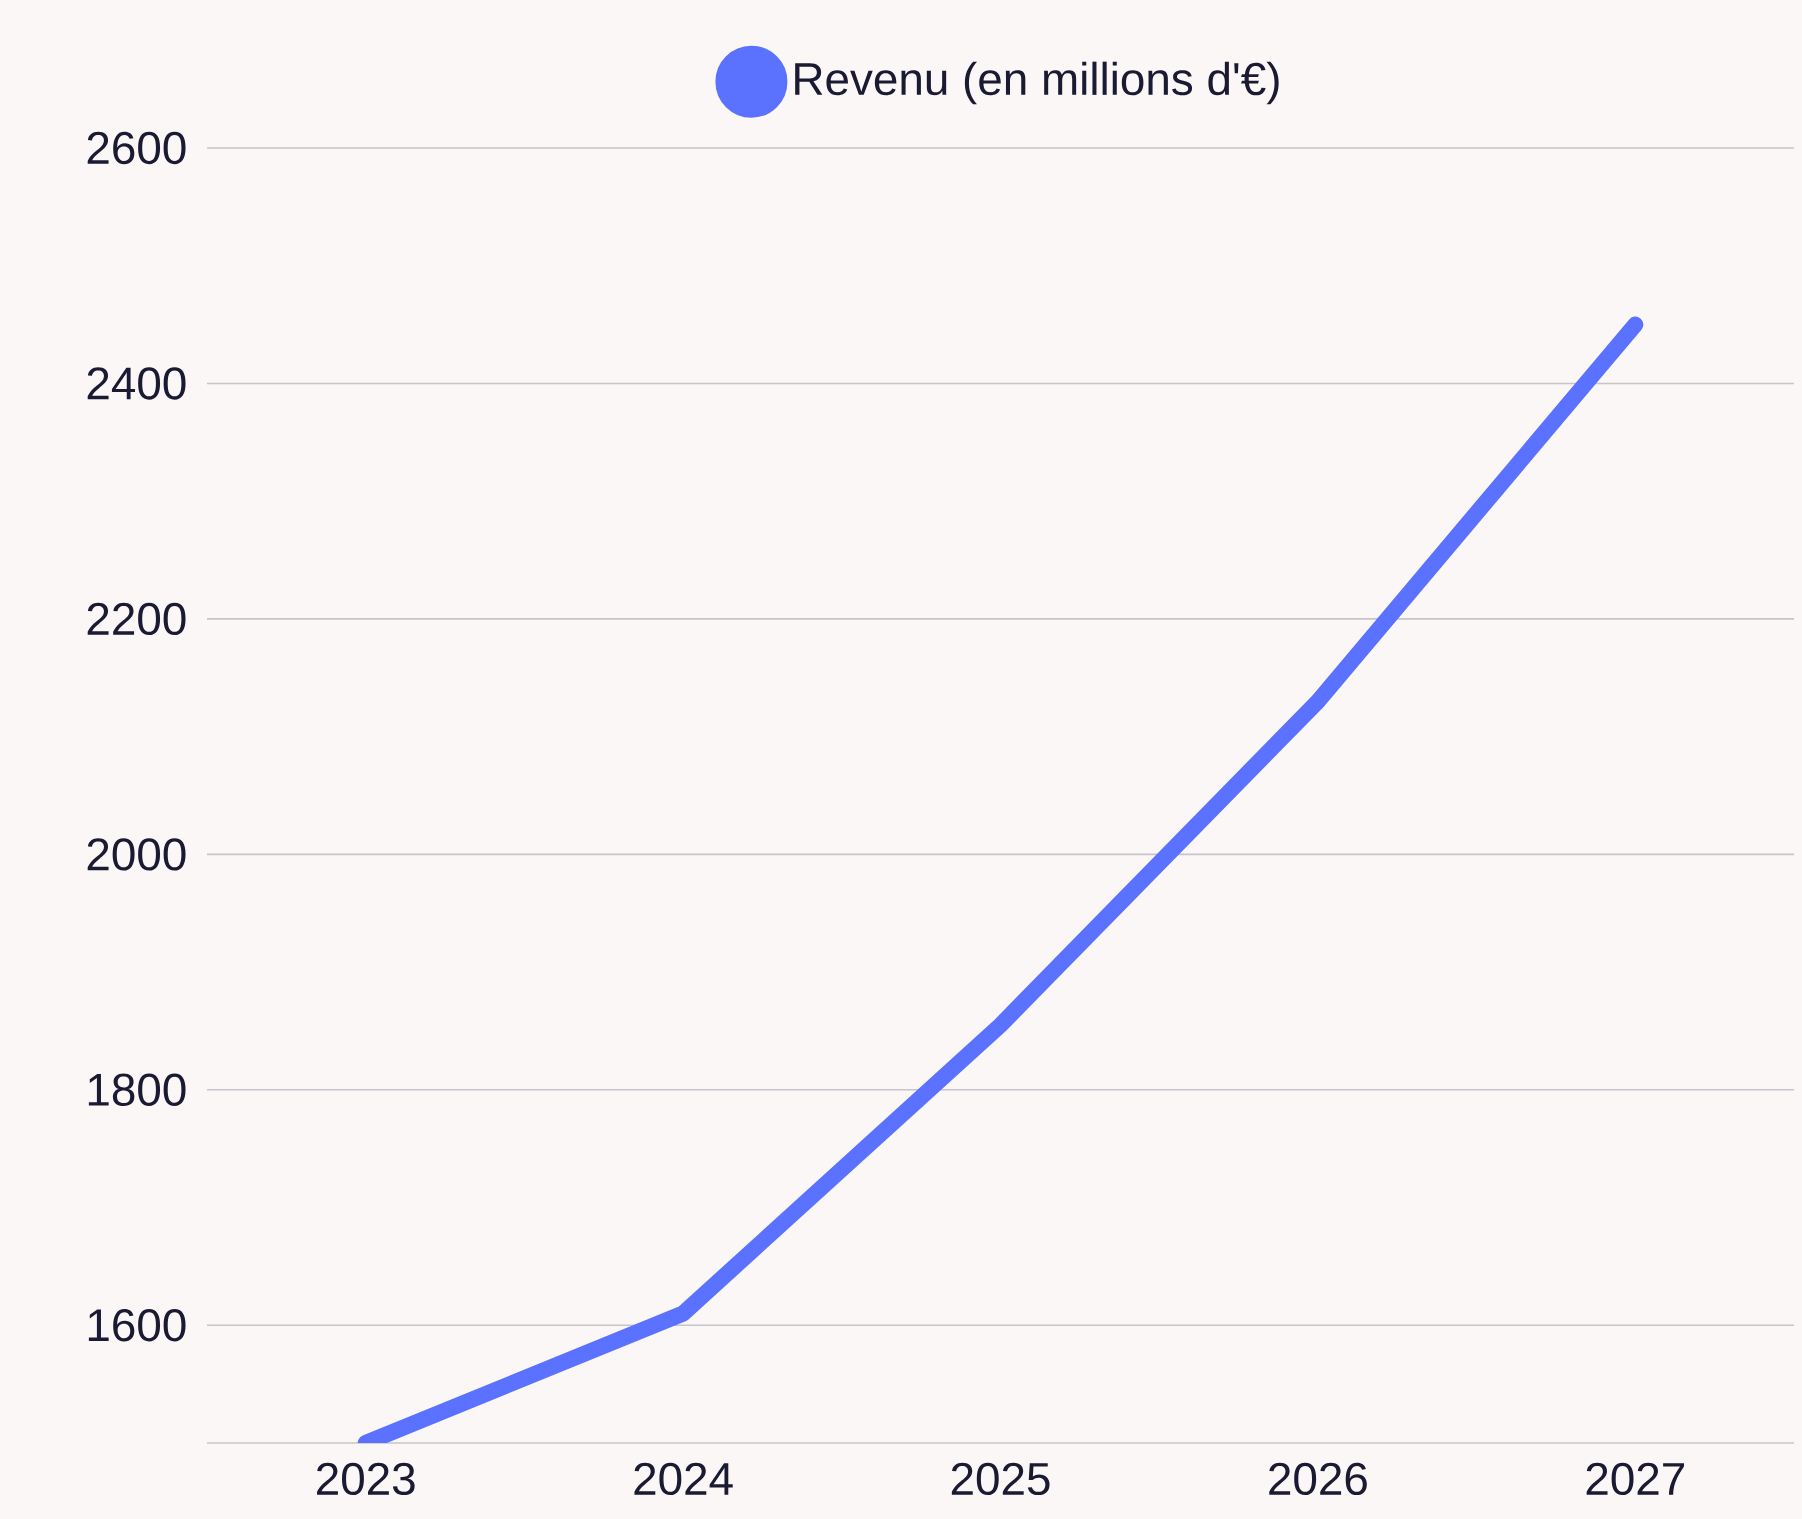 The image size is (1802, 1519). What do you see at coordinates (683, 1479) in the screenshot?
I see `x-tick-label: 2024` at bounding box center [683, 1479].